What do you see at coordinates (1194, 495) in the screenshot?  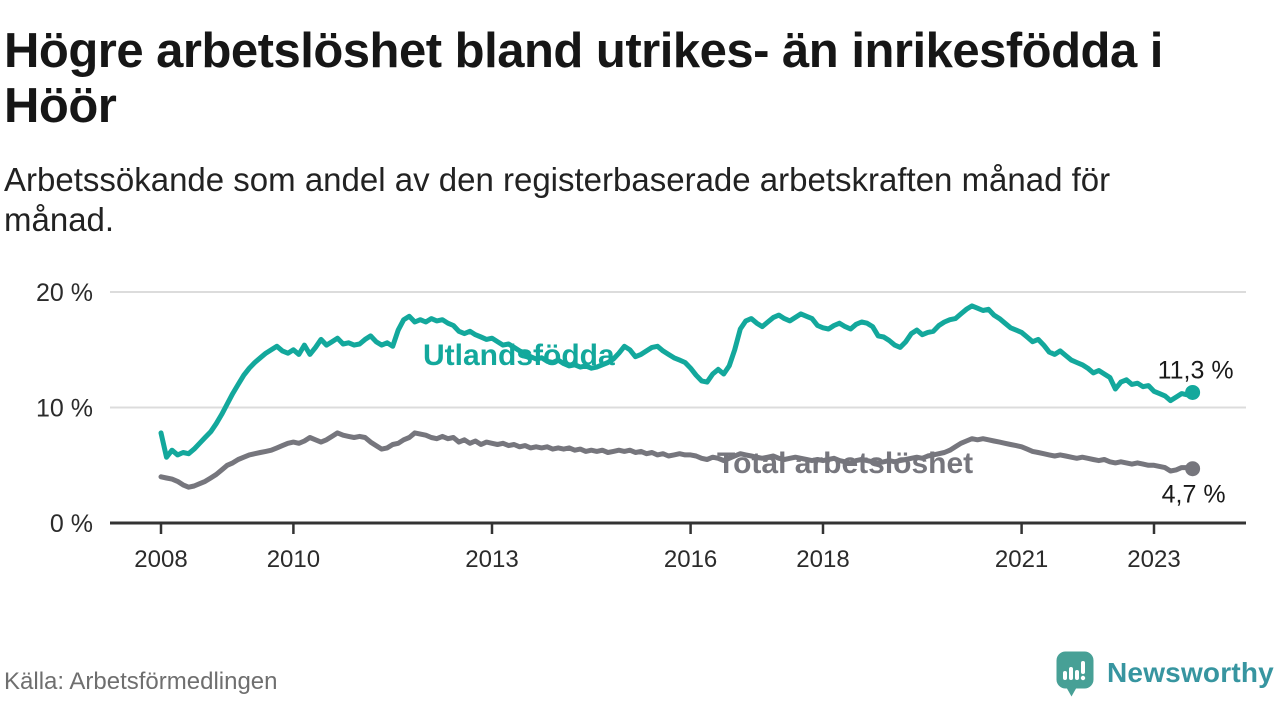 I see `series-end-value-label-total-arbetsloshet: 4,7 %` at bounding box center [1194, 495].